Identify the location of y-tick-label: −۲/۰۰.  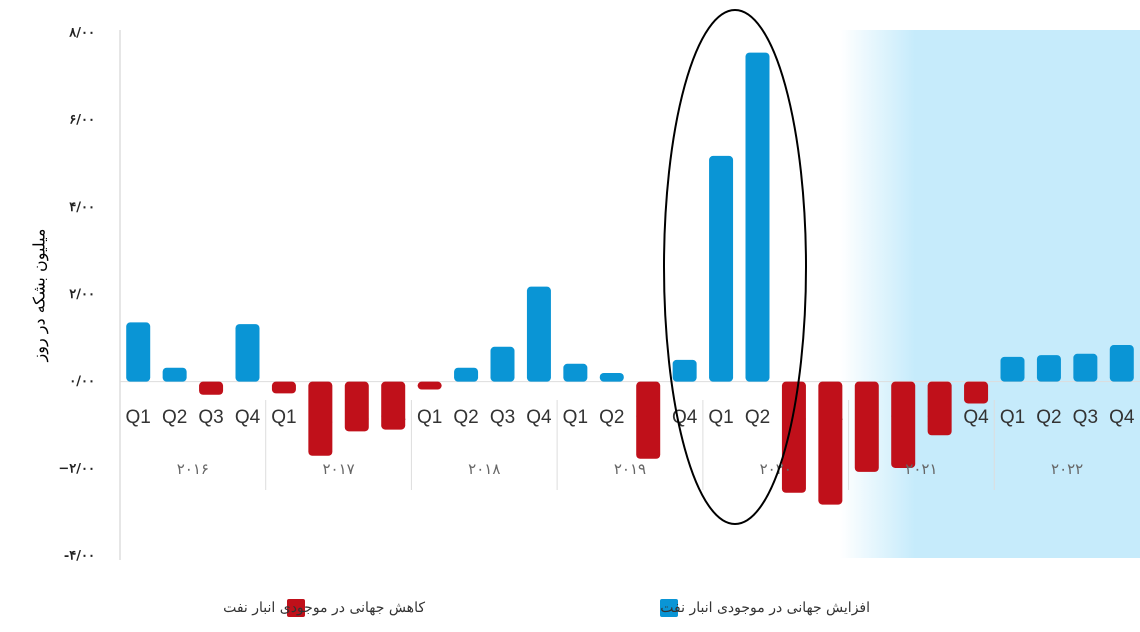
(76, 468).